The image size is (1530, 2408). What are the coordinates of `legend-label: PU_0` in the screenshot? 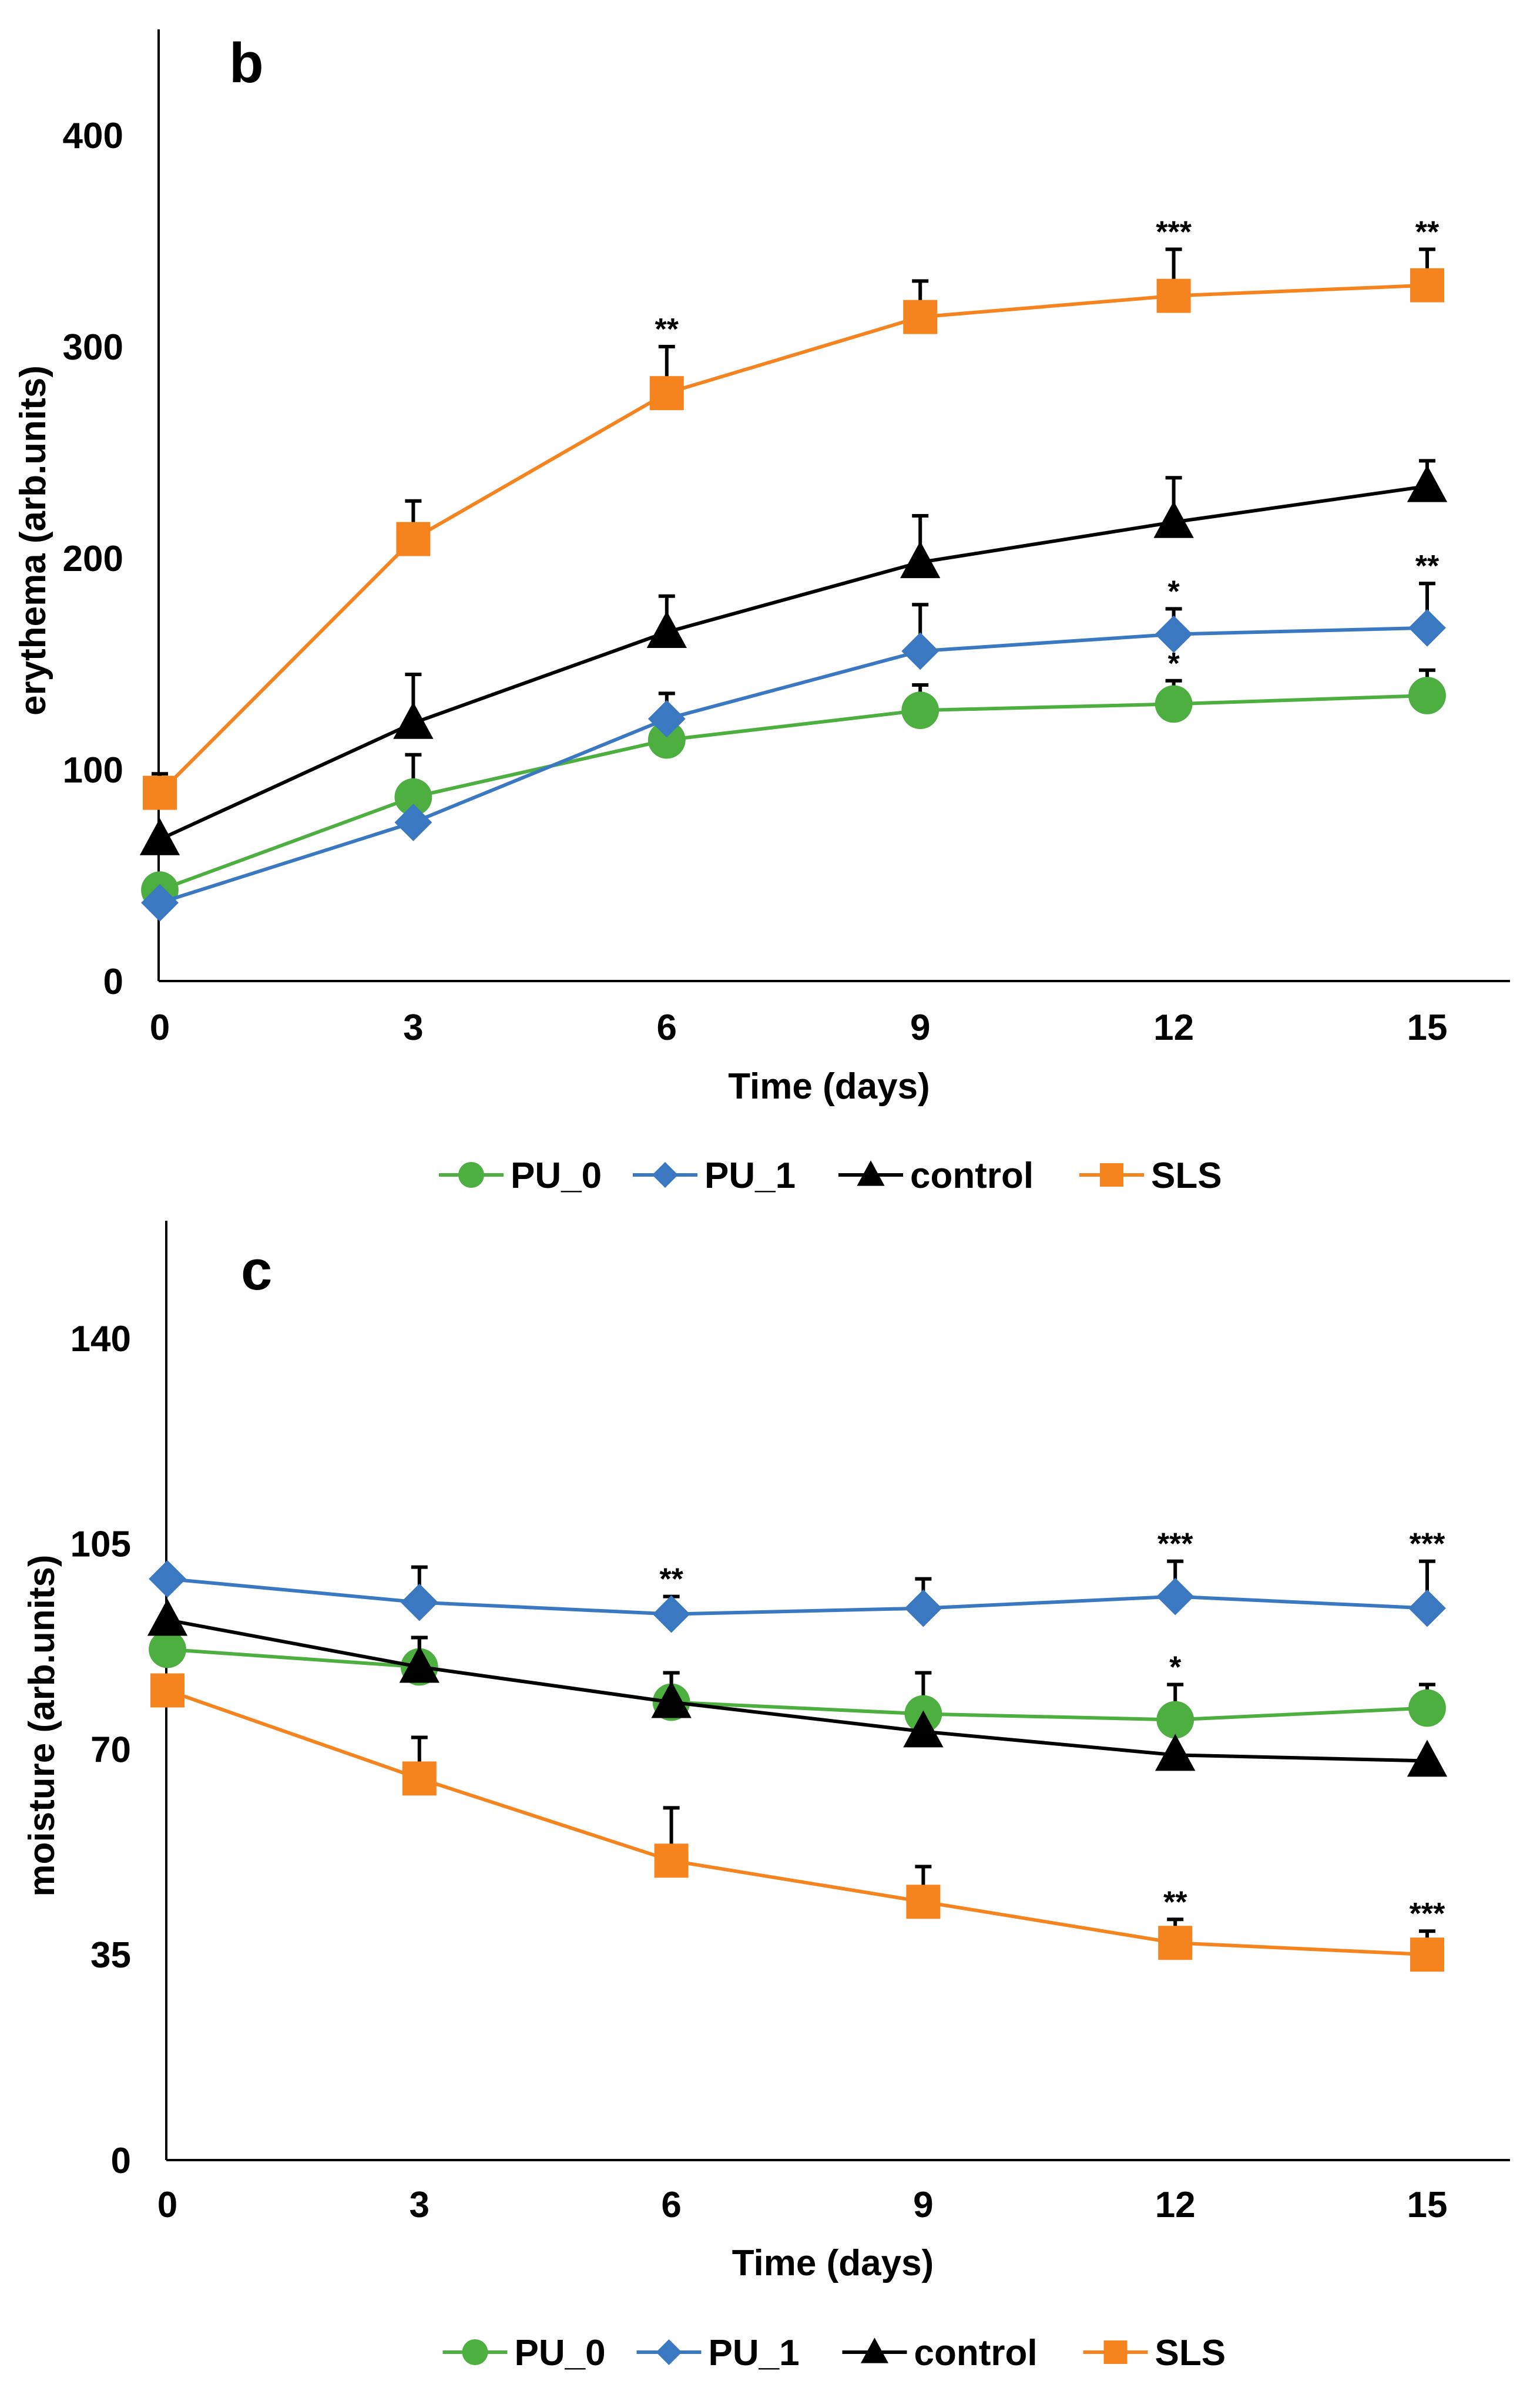 It's located at (556, 1176).